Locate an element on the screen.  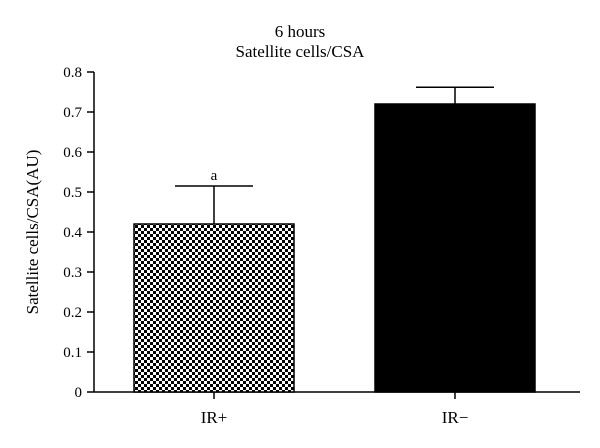
y-tick-label: 0.7 is located at coordinates (72, 113).